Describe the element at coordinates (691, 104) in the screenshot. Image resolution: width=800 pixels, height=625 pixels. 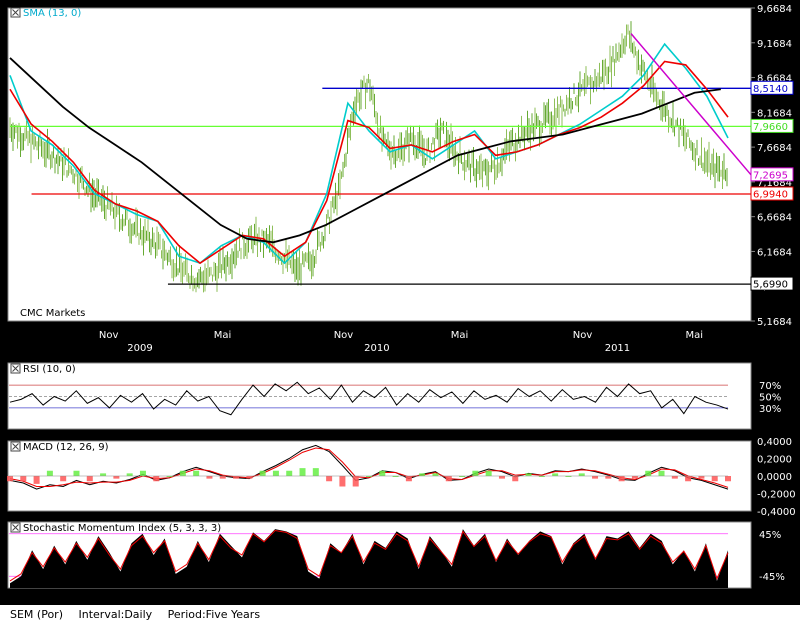
I see `trendline` at that location.